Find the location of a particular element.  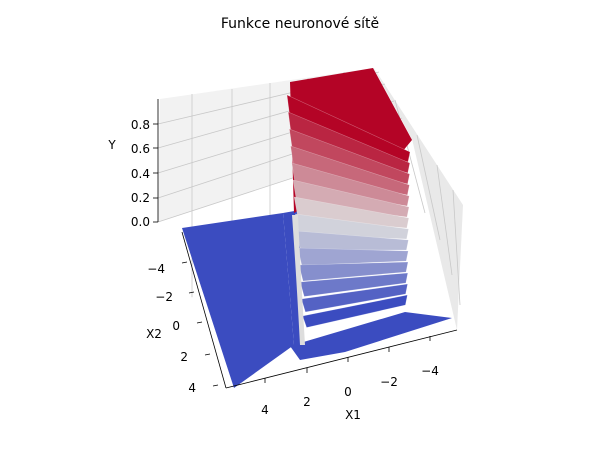

z-tick-label: 0.6 is located at coordinates (140, 149).